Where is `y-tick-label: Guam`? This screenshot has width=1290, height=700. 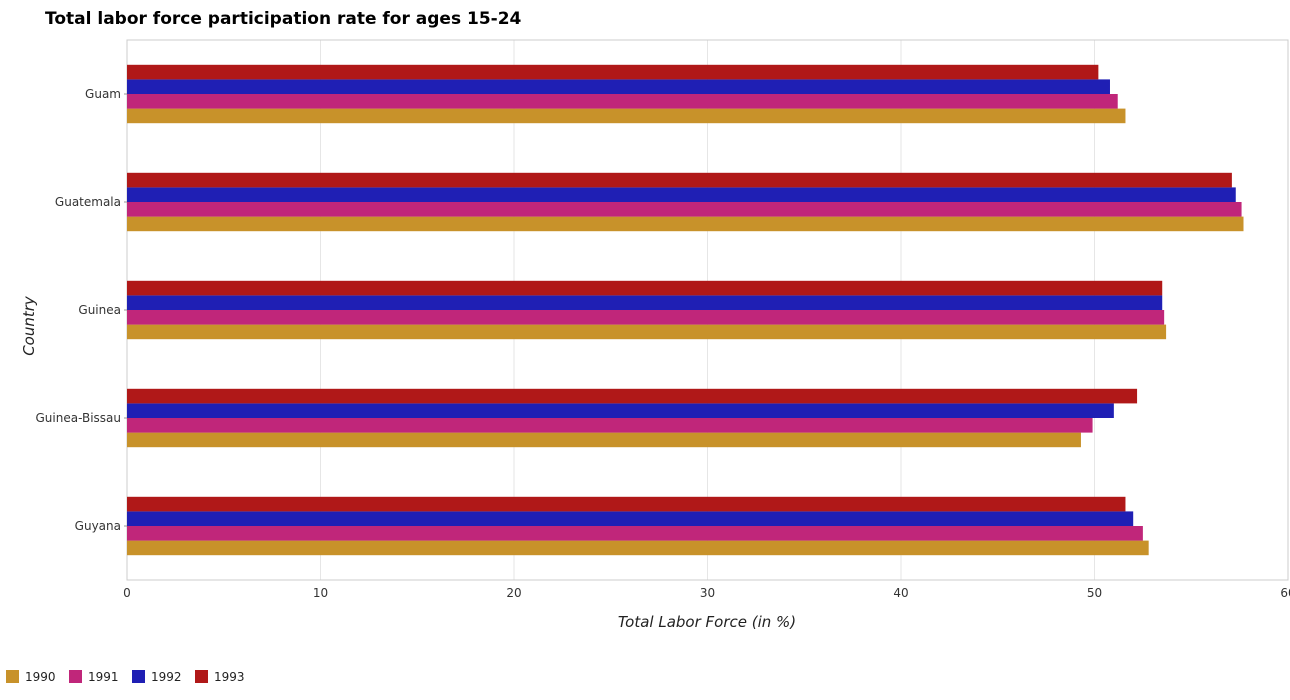
y-tick-label: Guam is located at coordinates (103, 94).